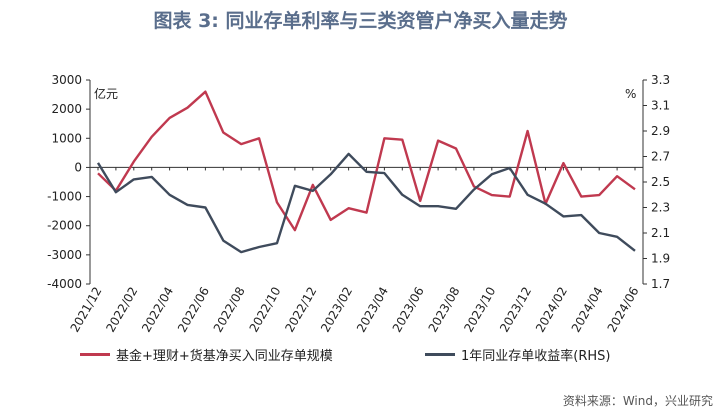 The height and width of the screenshot is (419, 721). What do you see at coordinates (660, 157) in the screenshot?
I see `right-tick-label: 2.7` at bounding box center [660, 157].